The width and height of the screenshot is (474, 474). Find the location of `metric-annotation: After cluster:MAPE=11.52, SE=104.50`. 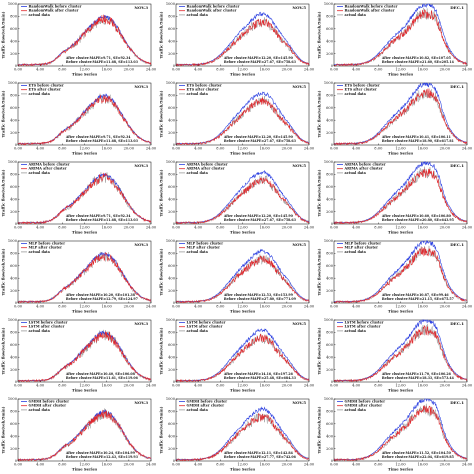

metric-annotation: After cluster:MAPE=11.52, SE=104.50 is located at coordinates (416, 453).